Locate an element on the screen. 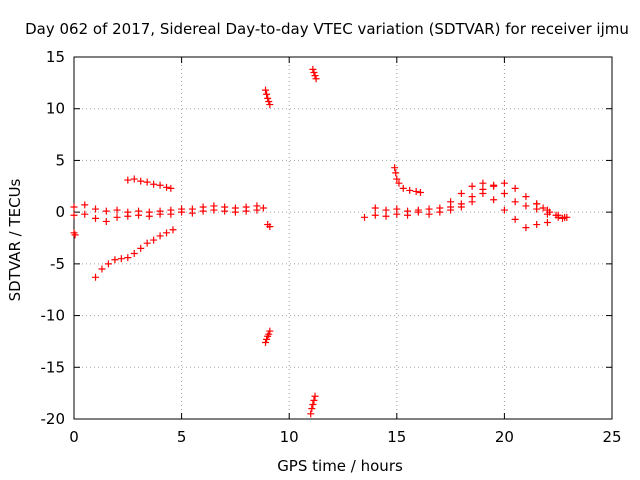  series-spike-down-9h is located at coordinates (268, 336).